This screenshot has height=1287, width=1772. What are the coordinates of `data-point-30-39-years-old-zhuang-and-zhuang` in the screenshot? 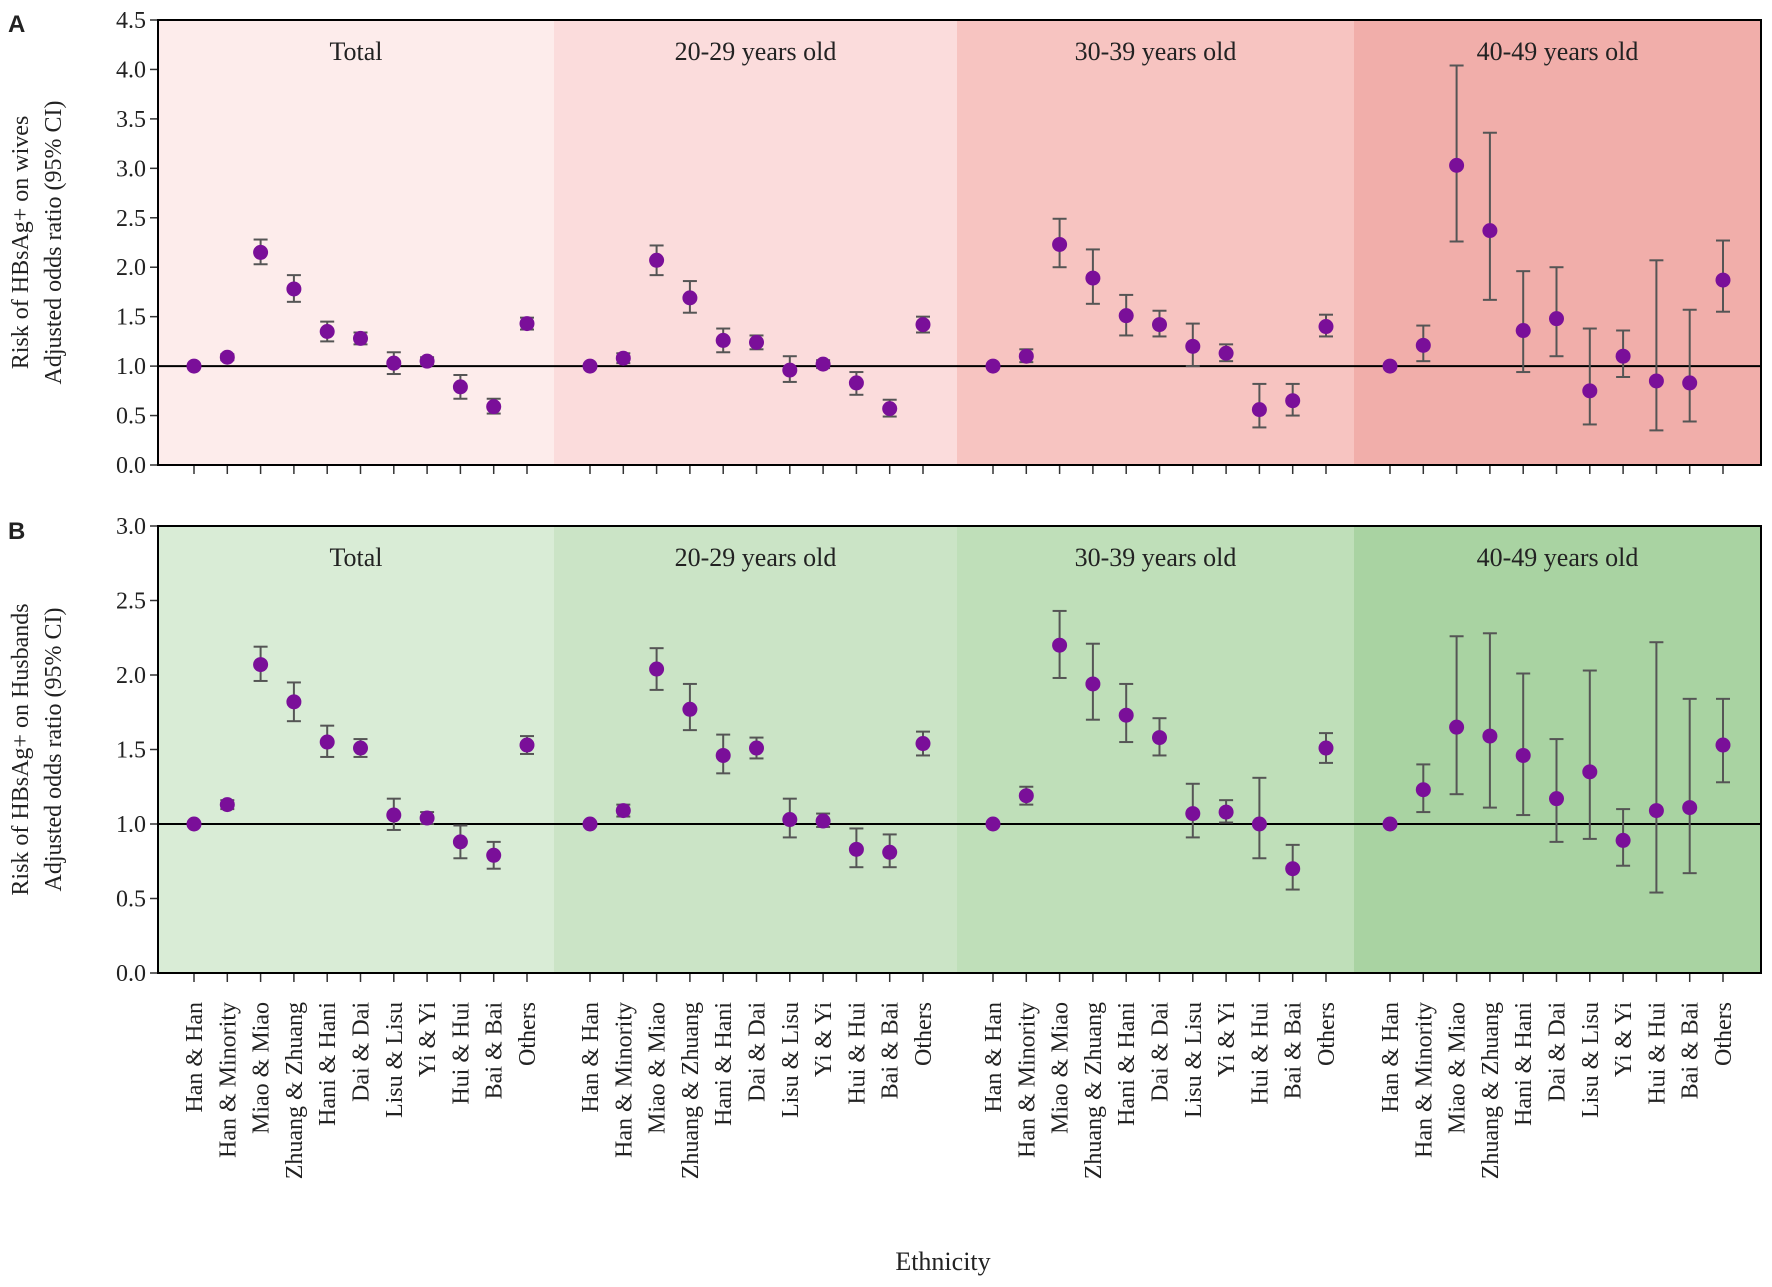 It's located at (1093, 278).